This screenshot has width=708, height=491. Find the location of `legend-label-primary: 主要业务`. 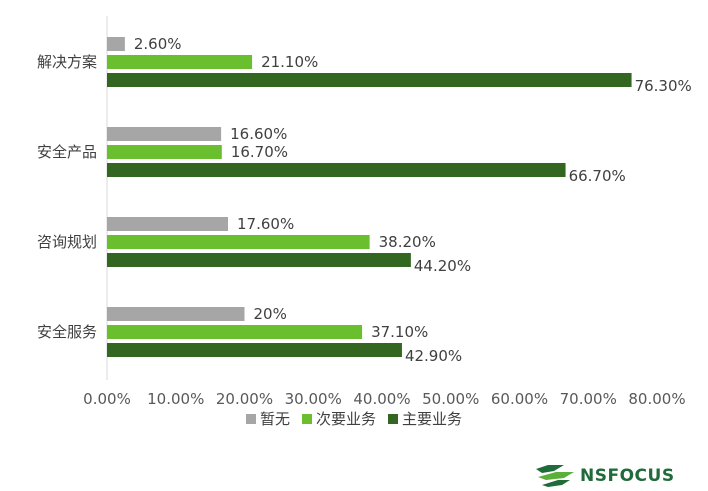

legend-label-primary: 主要业务 is located at coordinates (432, 419).